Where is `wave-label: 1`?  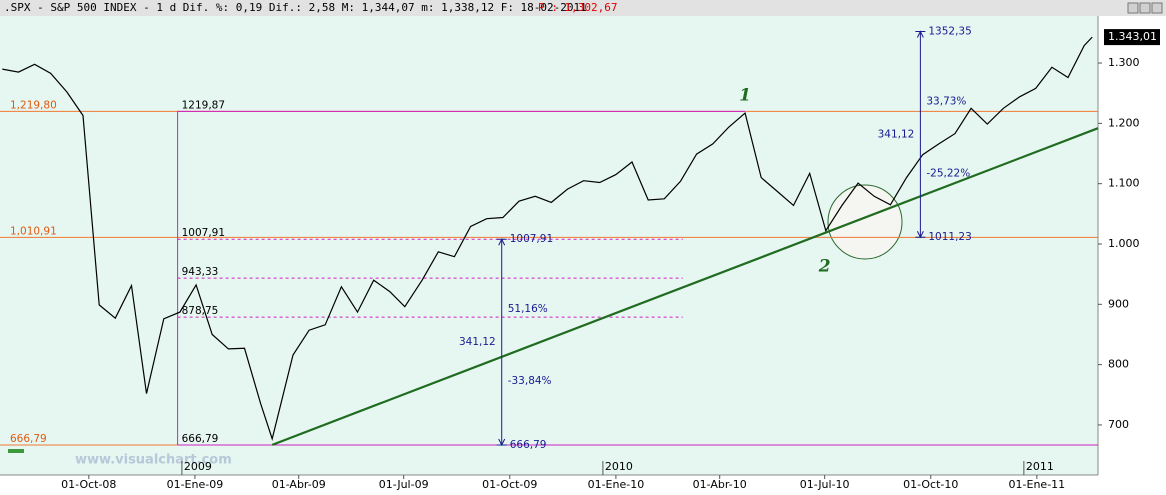 wave-label: 1 is located at coordinates (745, 96).